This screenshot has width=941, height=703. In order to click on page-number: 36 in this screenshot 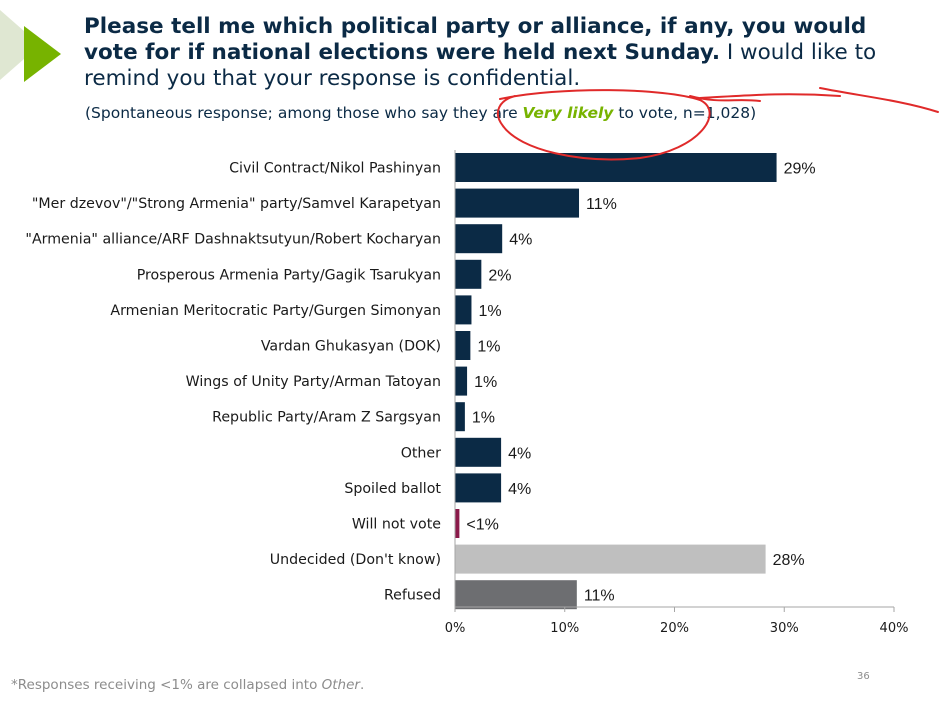, I will do `click(863, 676)`.